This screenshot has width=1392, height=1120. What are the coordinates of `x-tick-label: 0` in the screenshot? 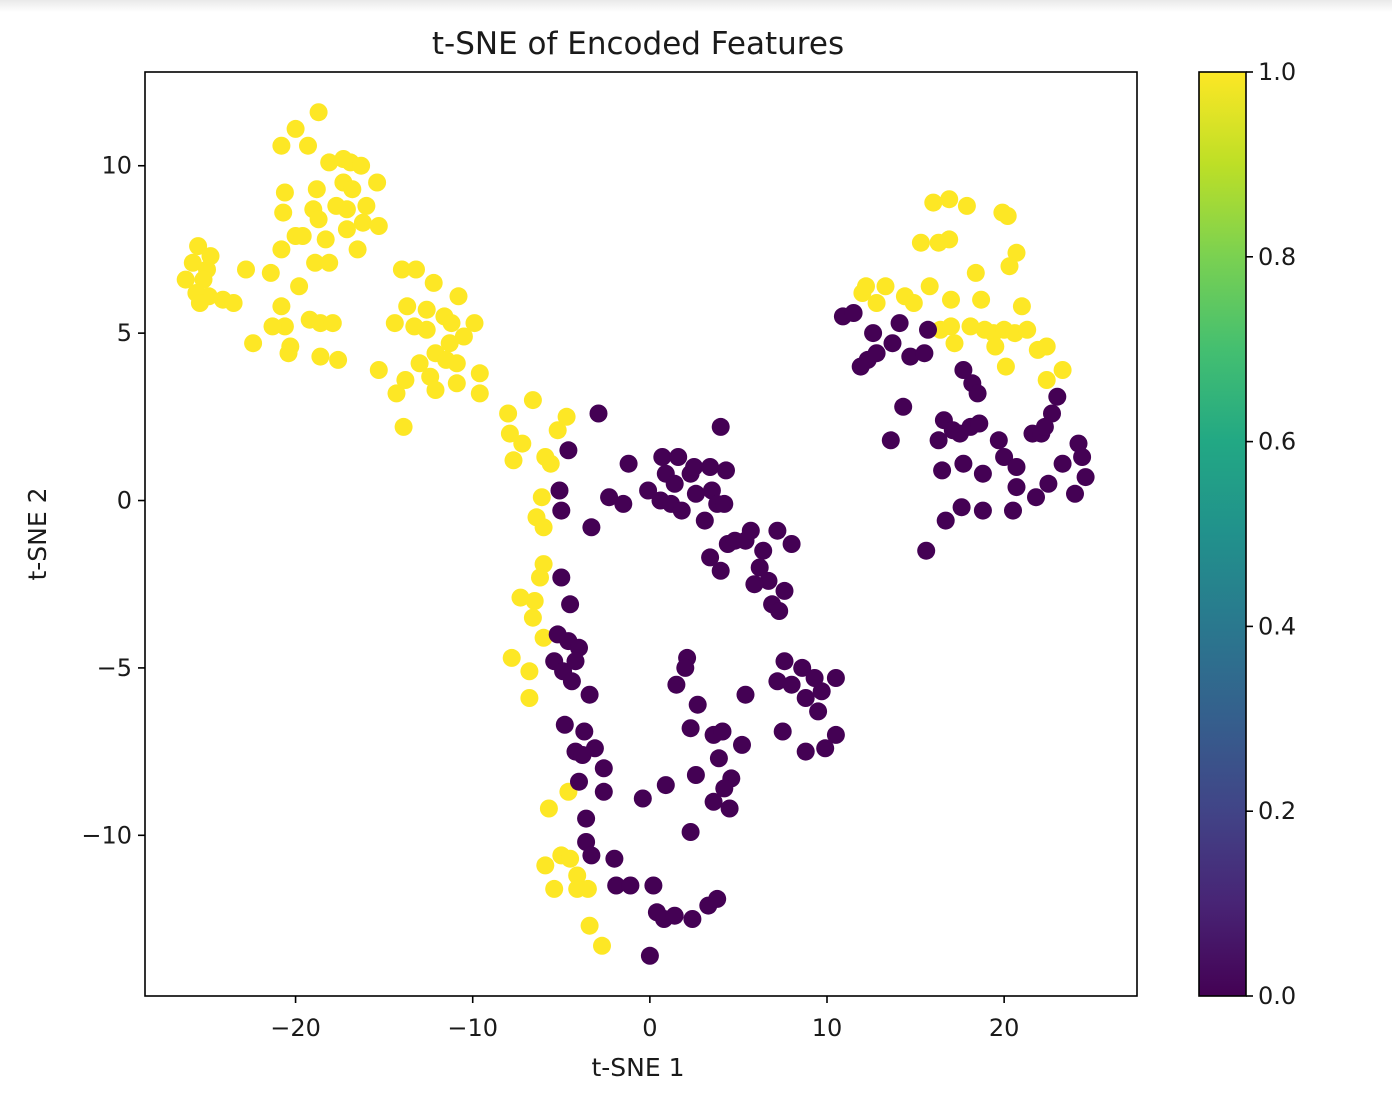 It's located at (649, 1028).